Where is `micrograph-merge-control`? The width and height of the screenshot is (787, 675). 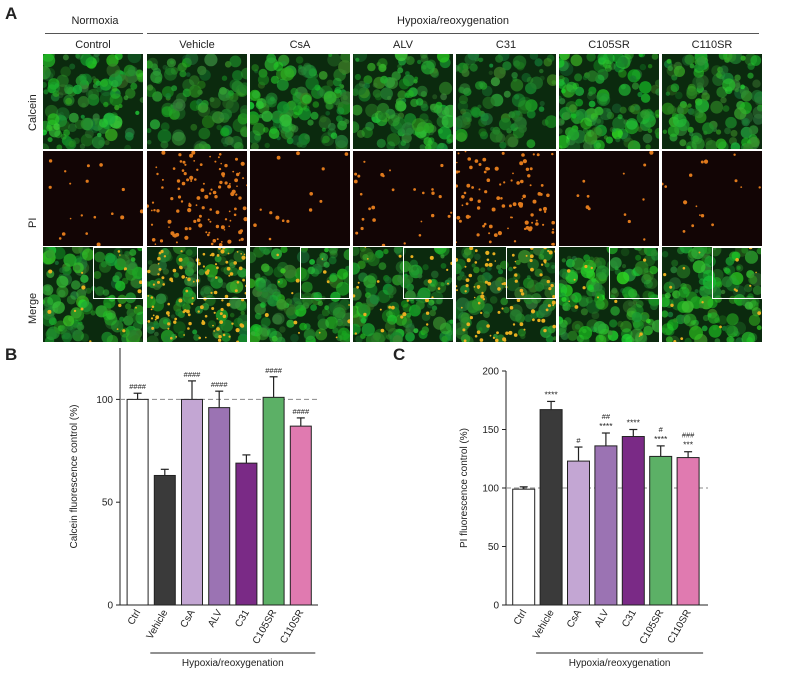
micrograph-merge-control is located at coordinates (93, 294).